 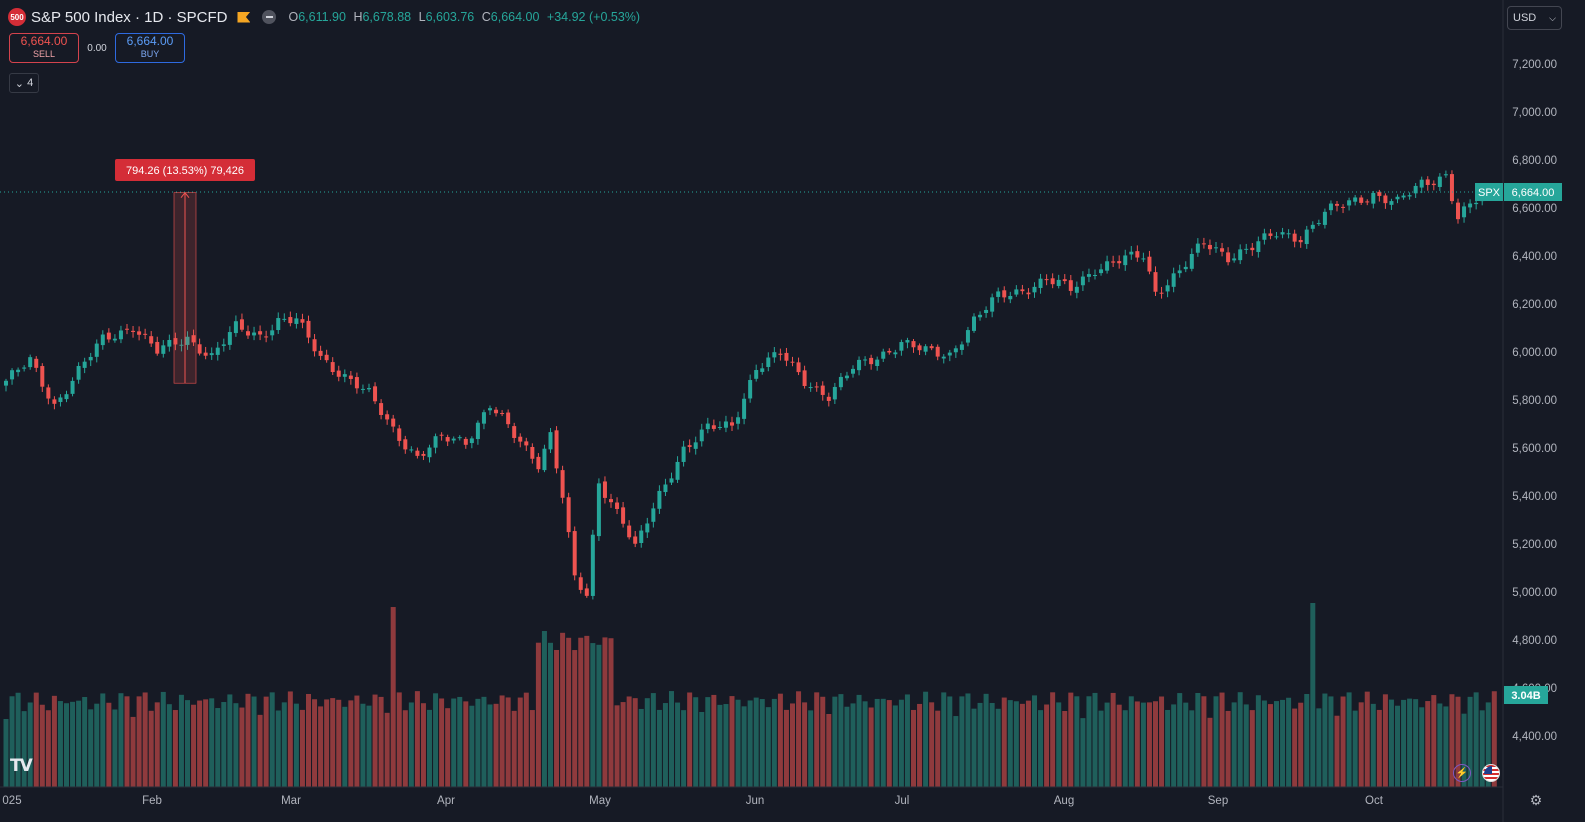 What do you see at coordinates (1462, 773) in the screenshot?
I see `lightning-icon: ⚡` at bounding box center [1462, 773].